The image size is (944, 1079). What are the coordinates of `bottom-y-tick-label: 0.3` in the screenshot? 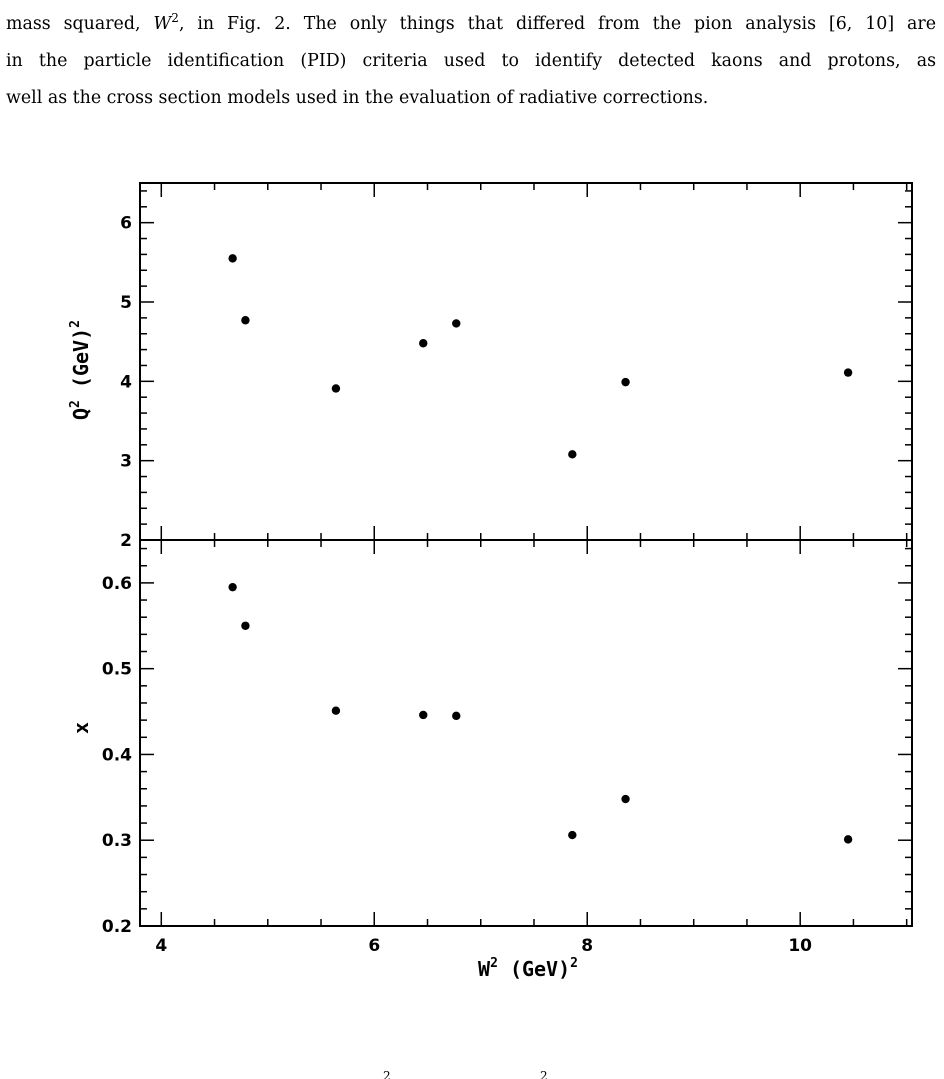 It's located at (117, 841).